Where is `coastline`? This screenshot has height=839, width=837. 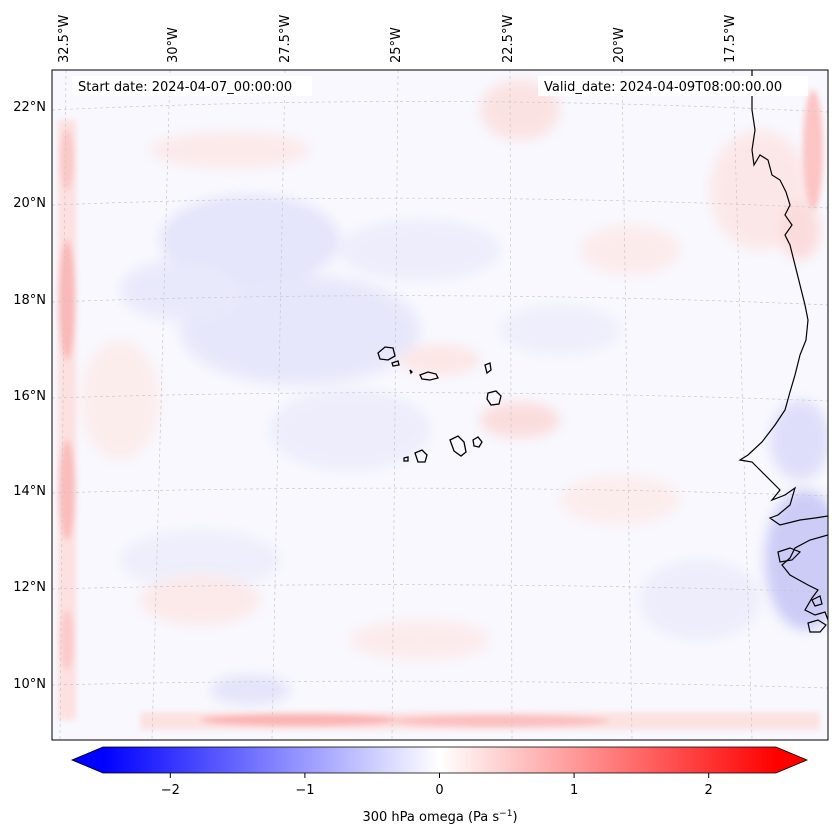 coastline is located at coordinates (783, 351).